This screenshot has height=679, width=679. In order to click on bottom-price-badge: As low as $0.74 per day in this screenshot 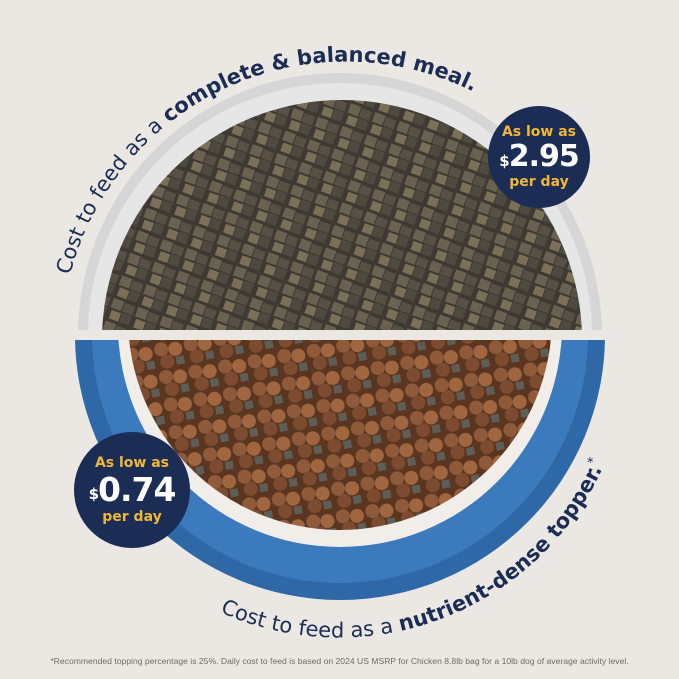, I will do `click(132, 490)`.